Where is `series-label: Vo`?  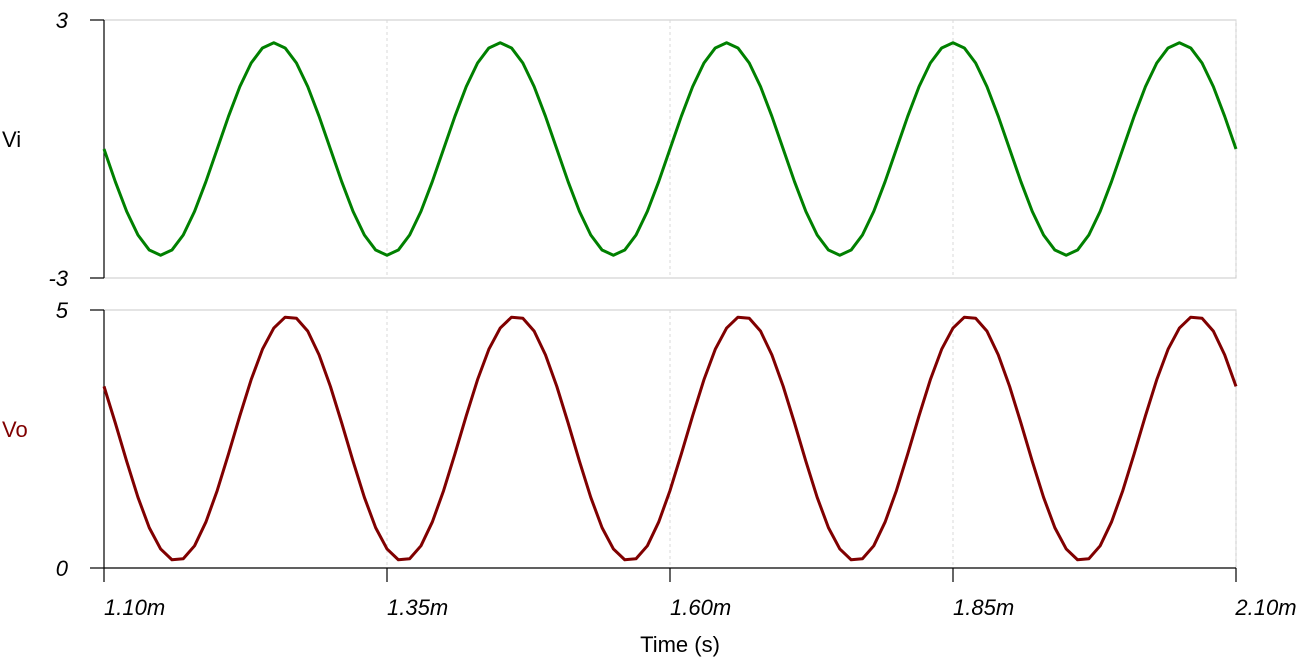
series-label: Vo is located at coordinates (15, 429).